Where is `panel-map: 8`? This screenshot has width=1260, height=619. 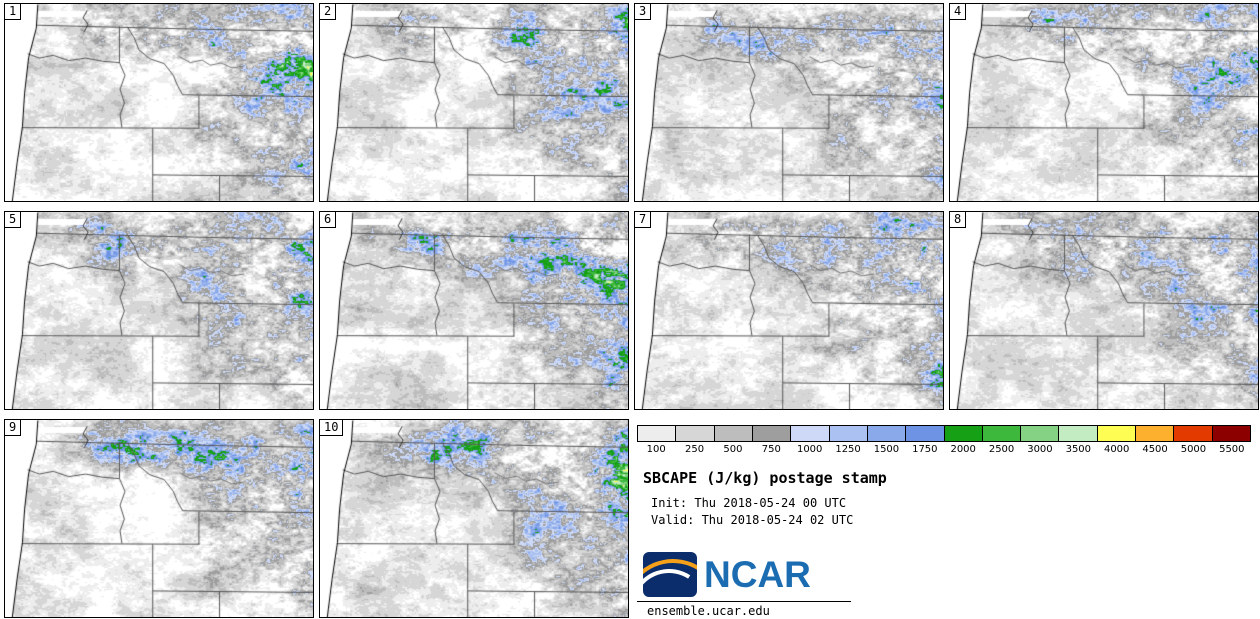 panel-map: 8 is located at coordinates (1104, 310).